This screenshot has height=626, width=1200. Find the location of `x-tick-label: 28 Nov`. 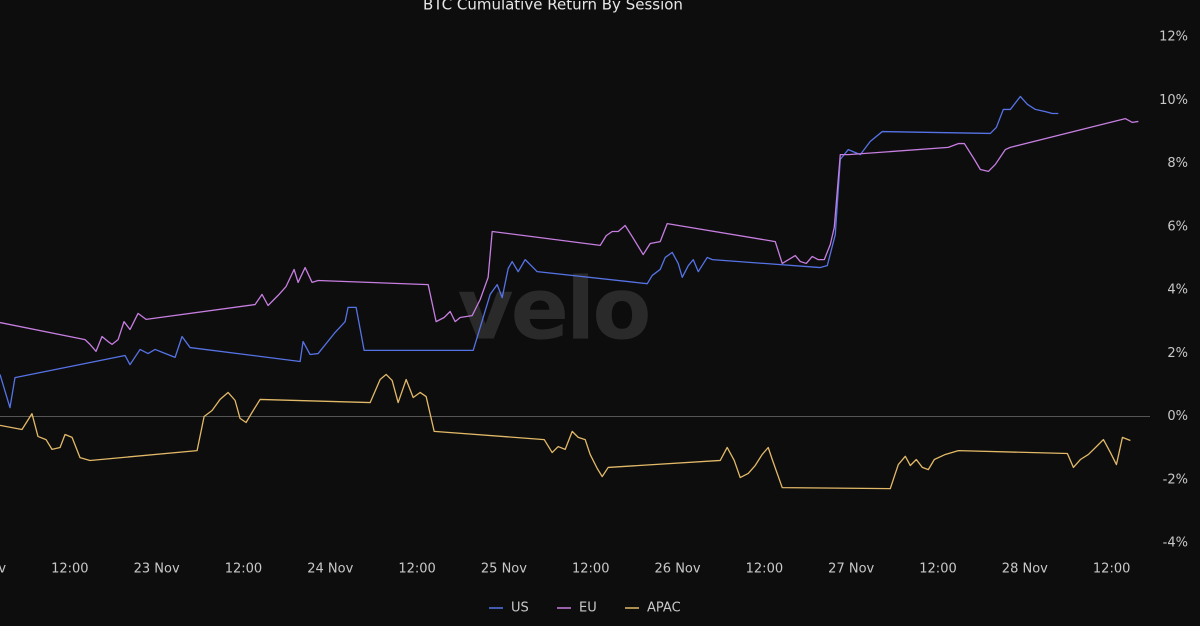

x-tick-label: 28 Nov is located at coordinates (1025, 569).